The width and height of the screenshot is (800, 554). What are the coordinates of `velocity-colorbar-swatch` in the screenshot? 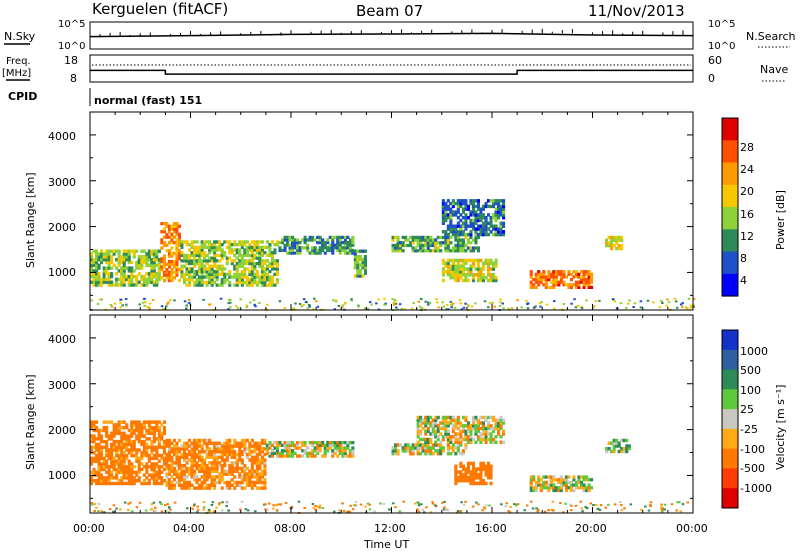 It's located at (730, 419).